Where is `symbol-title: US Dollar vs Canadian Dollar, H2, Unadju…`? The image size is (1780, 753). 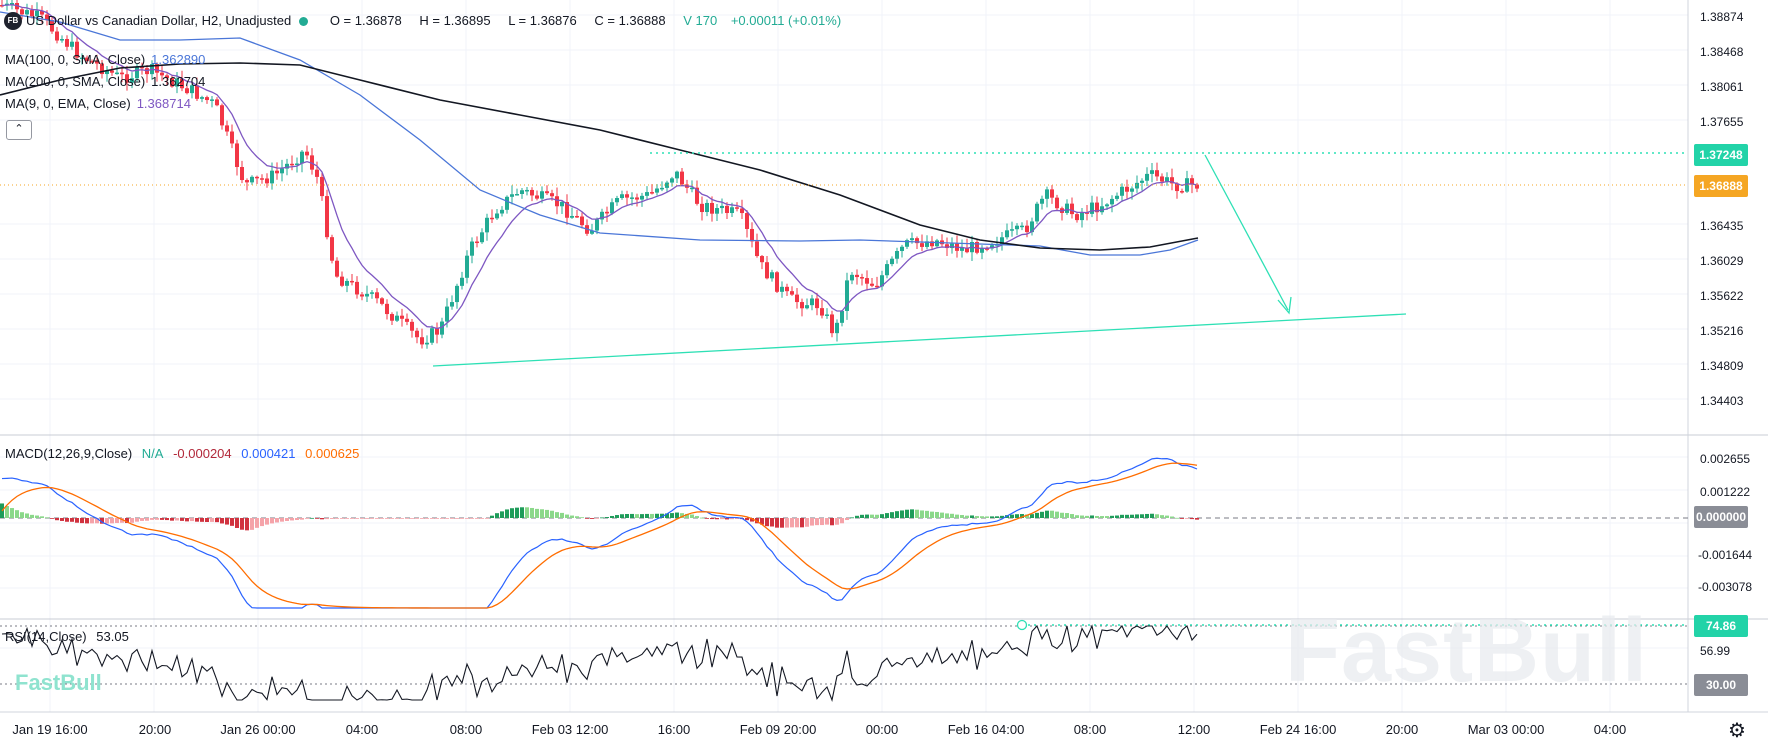 symbol-title: US Dollar vs Canadian Dollar, H2, Unadju… is located at coordinates (159, 20).